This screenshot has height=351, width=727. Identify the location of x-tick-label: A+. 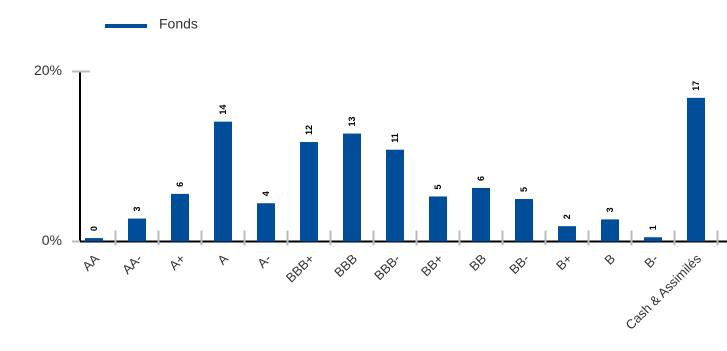
(177, 262).